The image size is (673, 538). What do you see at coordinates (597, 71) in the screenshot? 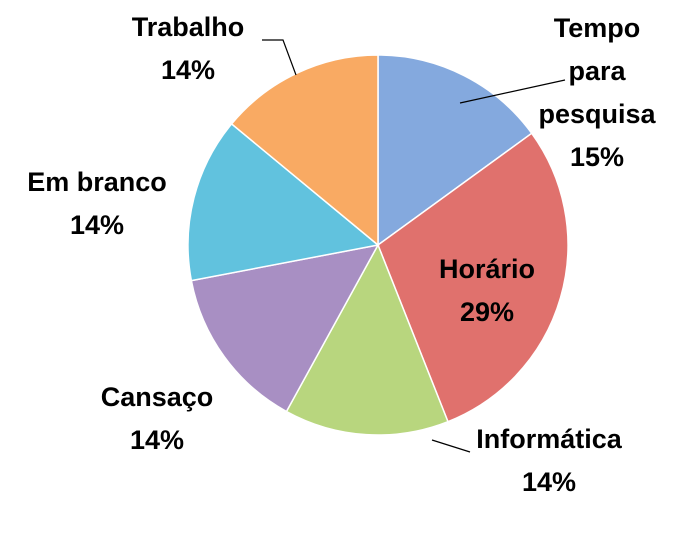
I see `category-label: Tempo para pesquisa` at bounding box center [597, 71].